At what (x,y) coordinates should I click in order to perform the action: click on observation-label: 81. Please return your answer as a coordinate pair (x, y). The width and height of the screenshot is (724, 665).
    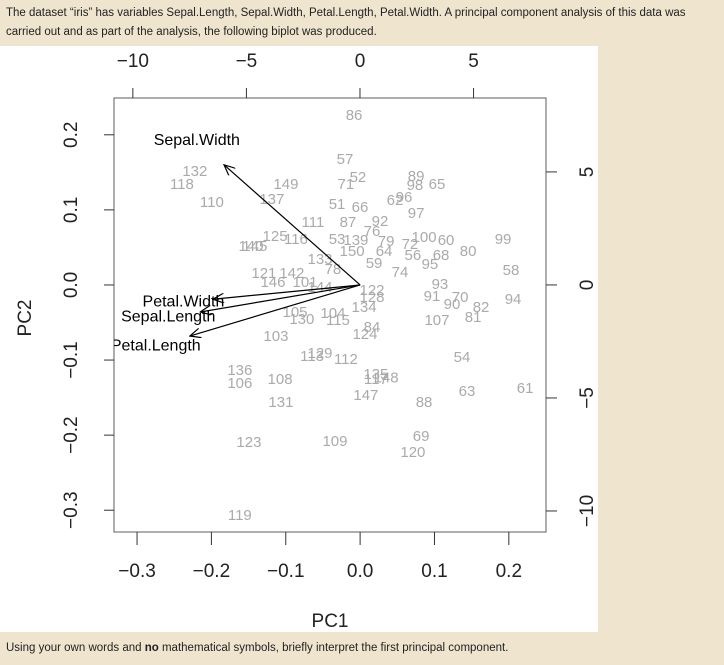
    Looking at the image, I should click on (473, 317).